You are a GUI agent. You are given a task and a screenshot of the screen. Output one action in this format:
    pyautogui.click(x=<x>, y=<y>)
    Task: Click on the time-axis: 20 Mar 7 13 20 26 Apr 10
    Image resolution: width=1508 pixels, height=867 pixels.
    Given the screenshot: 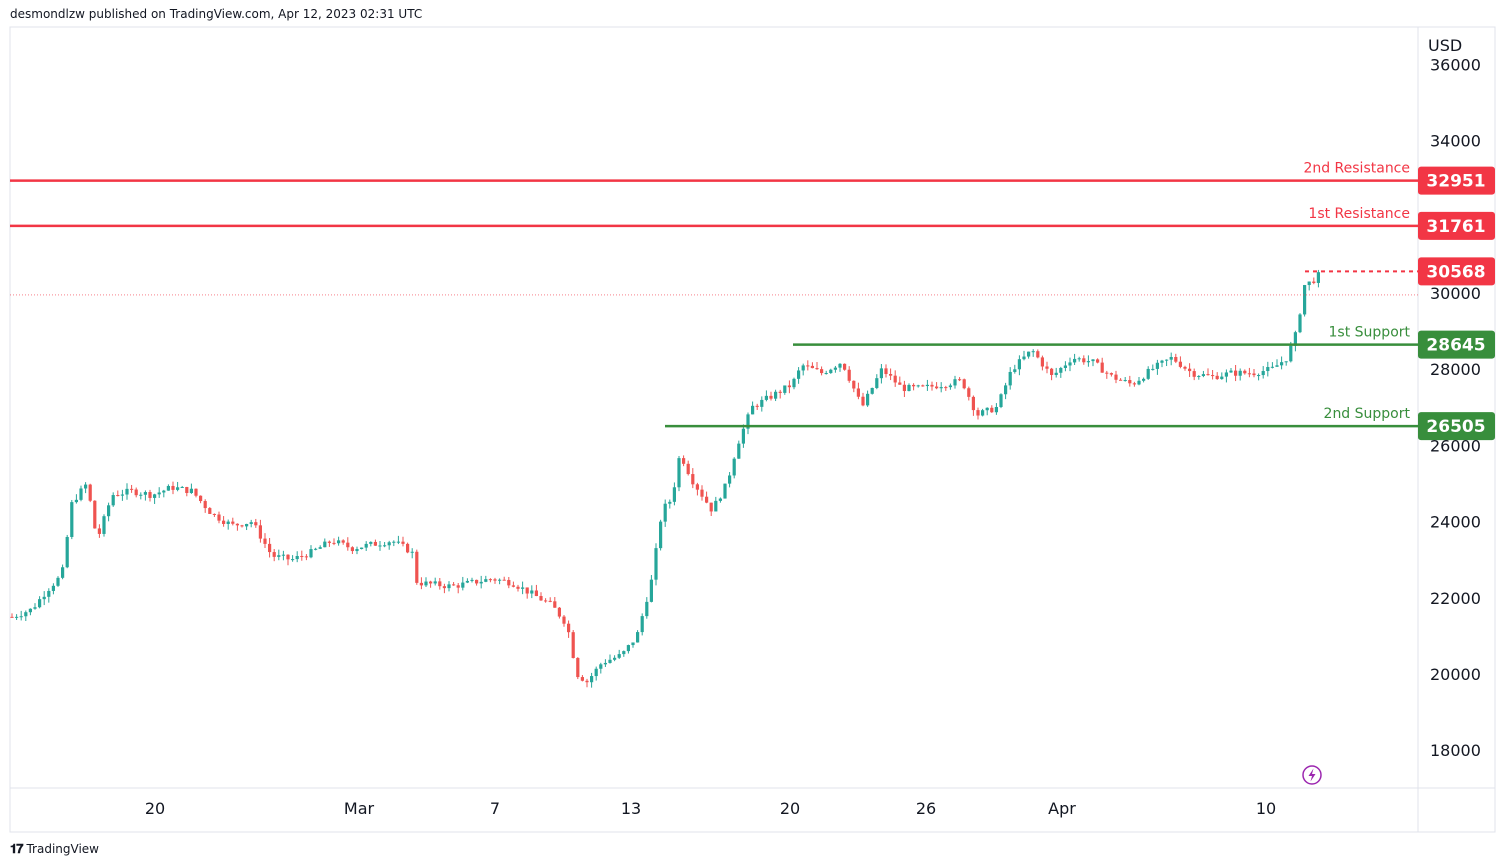 What is the action you would take?
    pyautogui.click(x=710, y=808)
    